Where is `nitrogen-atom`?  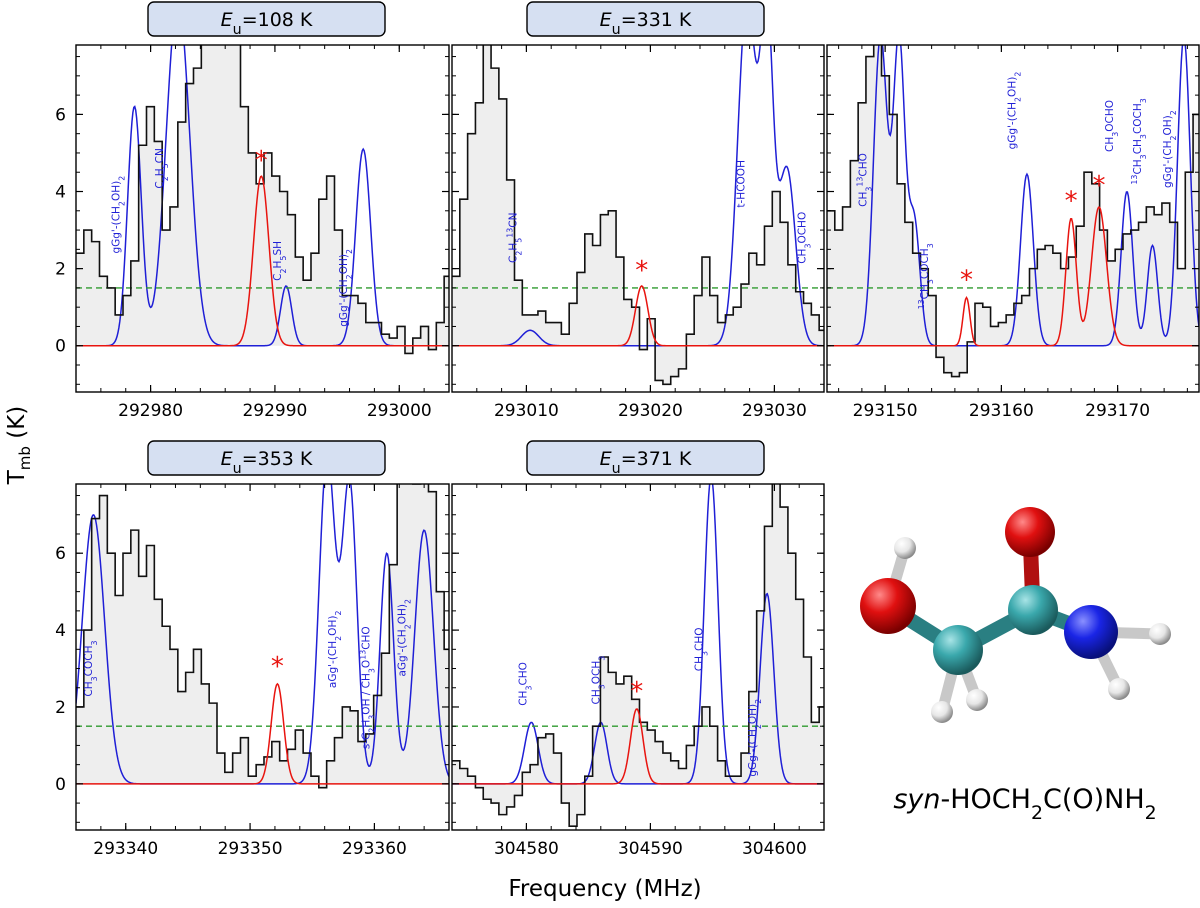 nitrogen-atom is located at coordinates (1091, 632).